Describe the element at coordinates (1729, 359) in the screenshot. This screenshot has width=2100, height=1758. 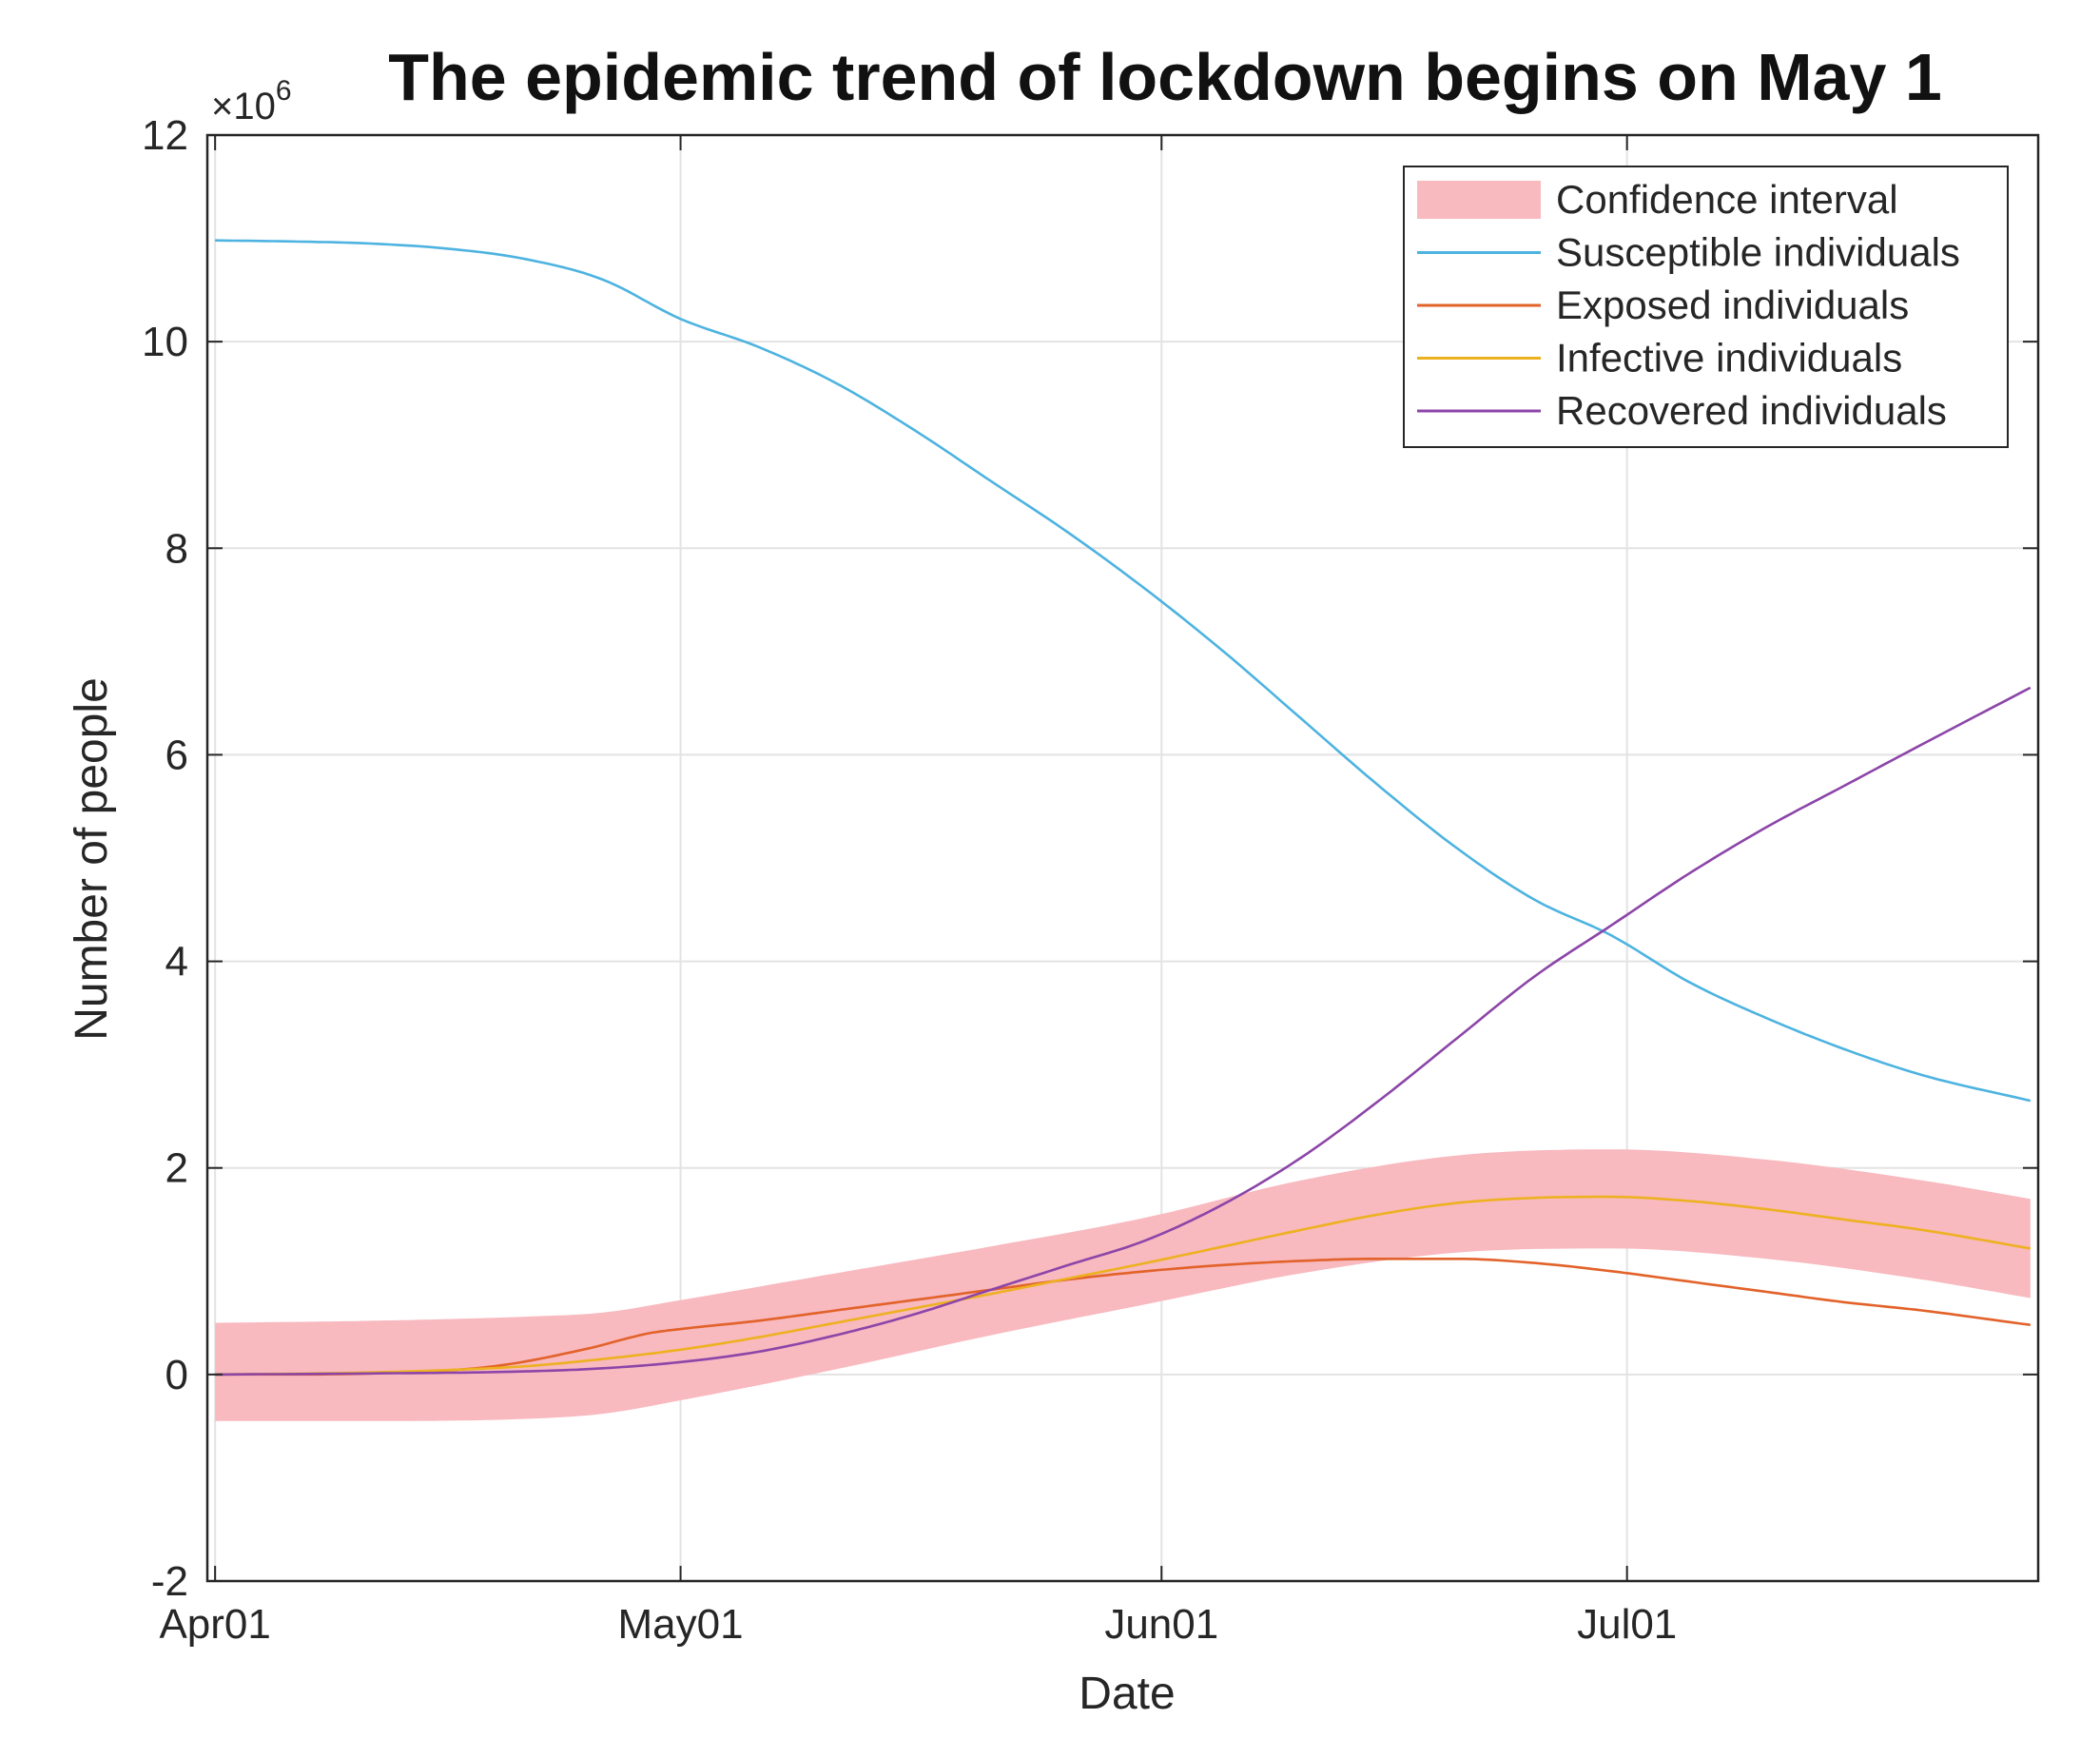
I see `legend-label-infective-individuals: Infective individuals` at that location.